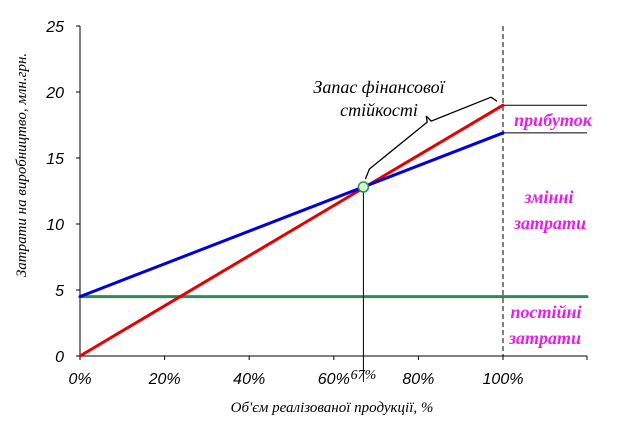 The width and height of the screenshot is (629, 436). What do you see at coordinates (295, 379) in the screenshot?
I see `x-tick-labels: 0% 20% 40% 60% 80% 100%` at bounding box center [295, 379].